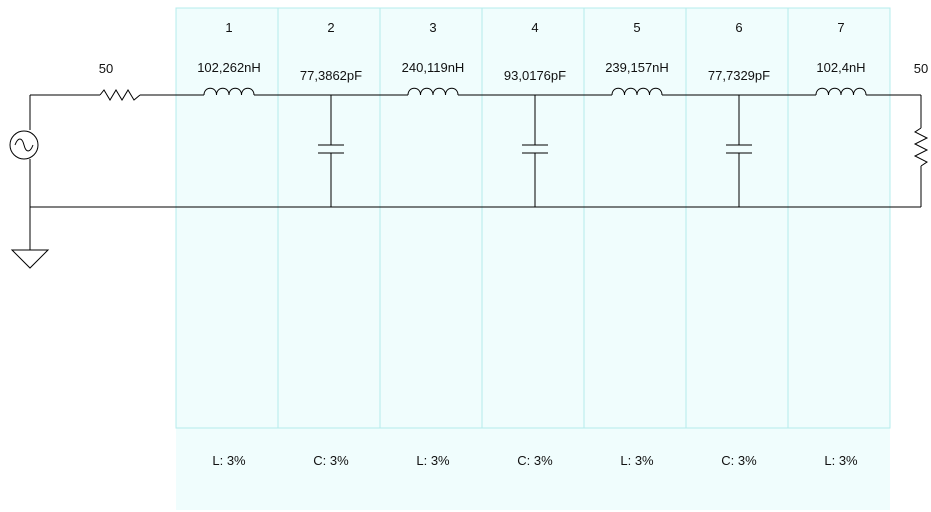 The width and height of the screenshot is (931, 512). I want to click on capacitor-value-label: 93,0176pF, so click(535, 75).